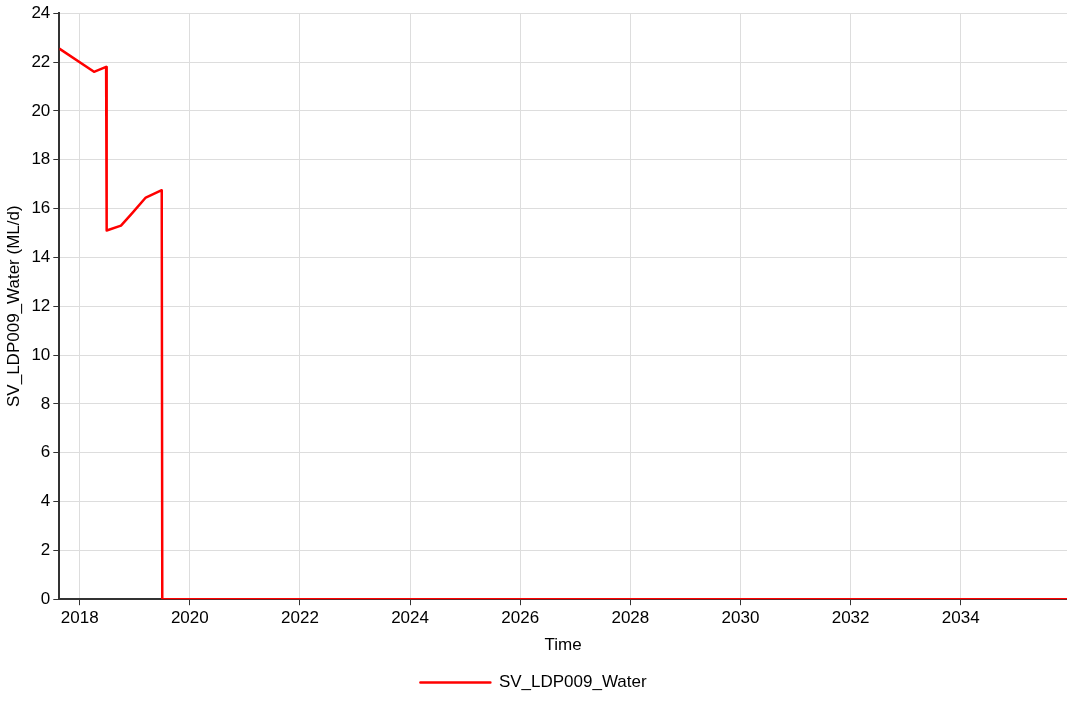 The height and width of the screenshot is (701, 1067). What do you see at coordinates (300, 618) in the screenshot?
I see `x-tick-label: 2022` at bounding box center [300, 618].